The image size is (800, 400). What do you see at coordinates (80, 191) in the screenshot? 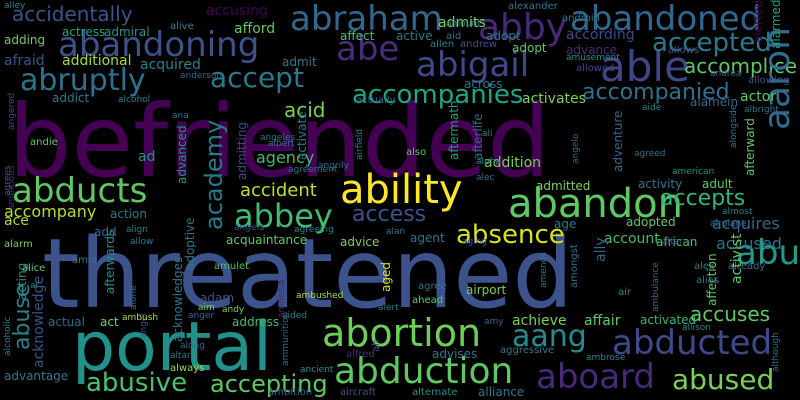
I see `cloud-word: abducts` at bounding box center [80, 191].